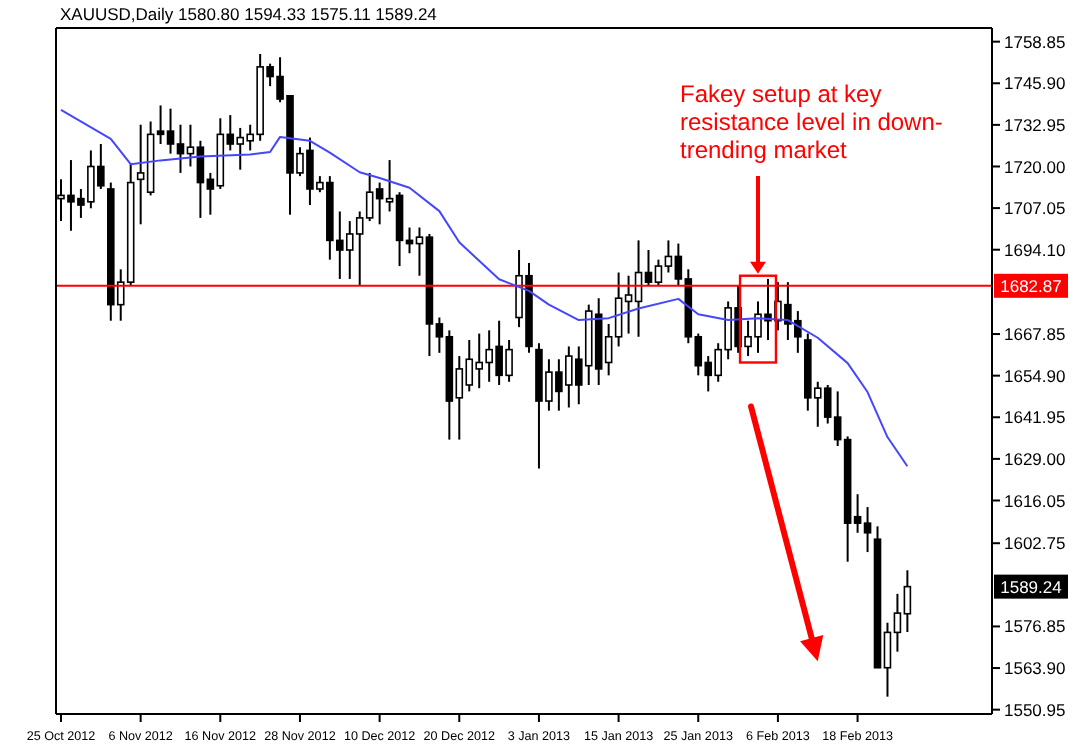 The height and width of the screenshot is (754, 1076). I want to click on y-tick-label: 1629.00, so click(1035, 458).